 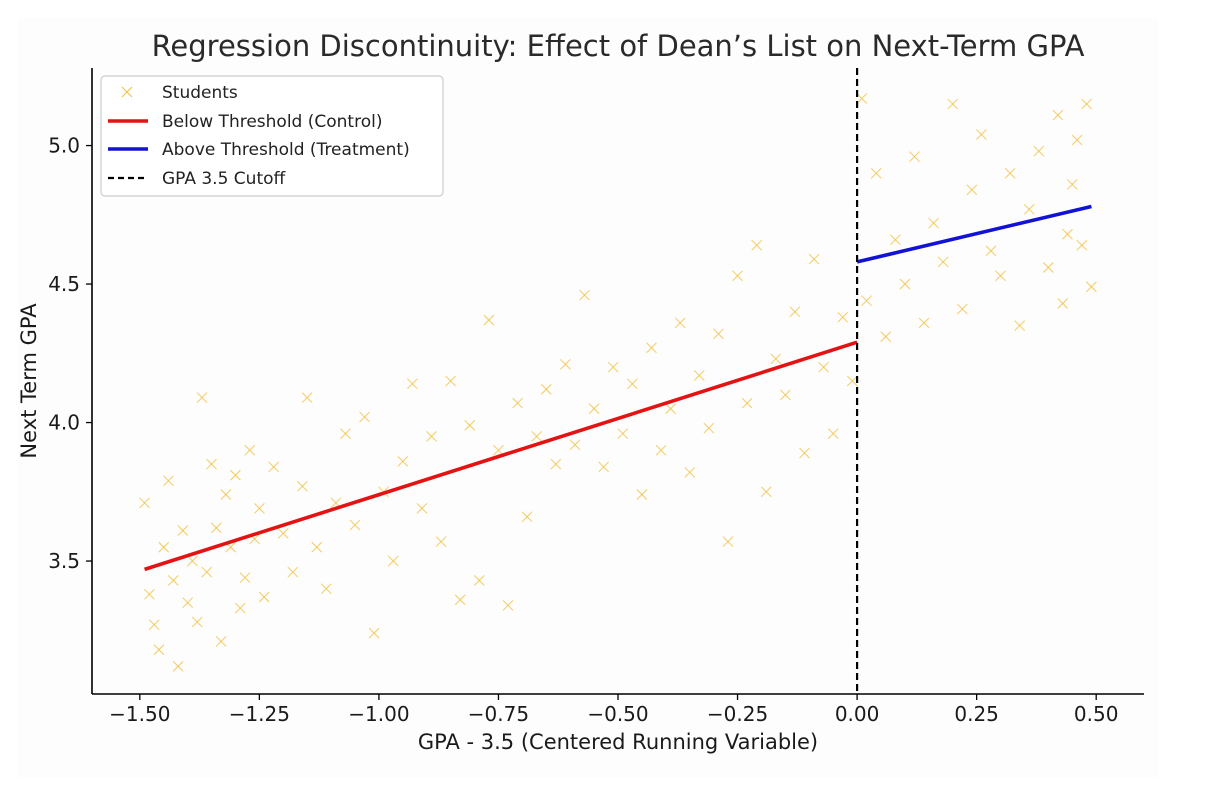 I want to click on x-tick-label: 0.00, so click(x=857, y=714).